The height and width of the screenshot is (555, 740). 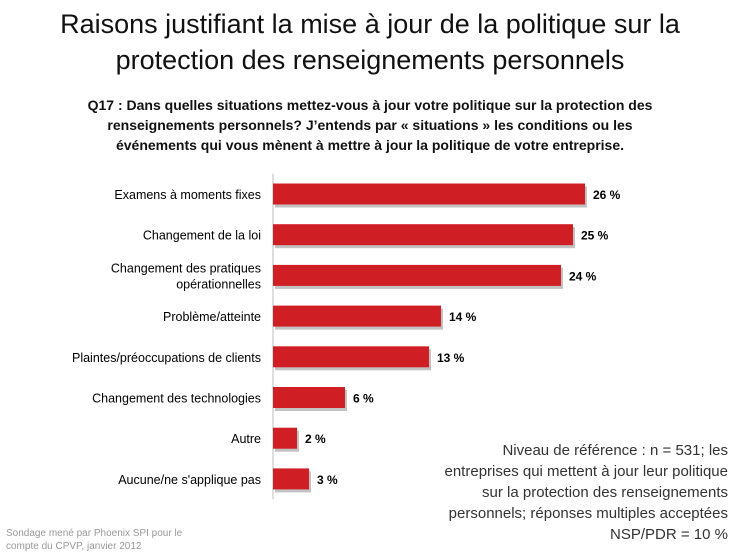 What do you see at coordinates (605, 492) in the screenshot?
I see `base-note-line-3: sur la protection des renseignements` at bounding box center [605, 492].